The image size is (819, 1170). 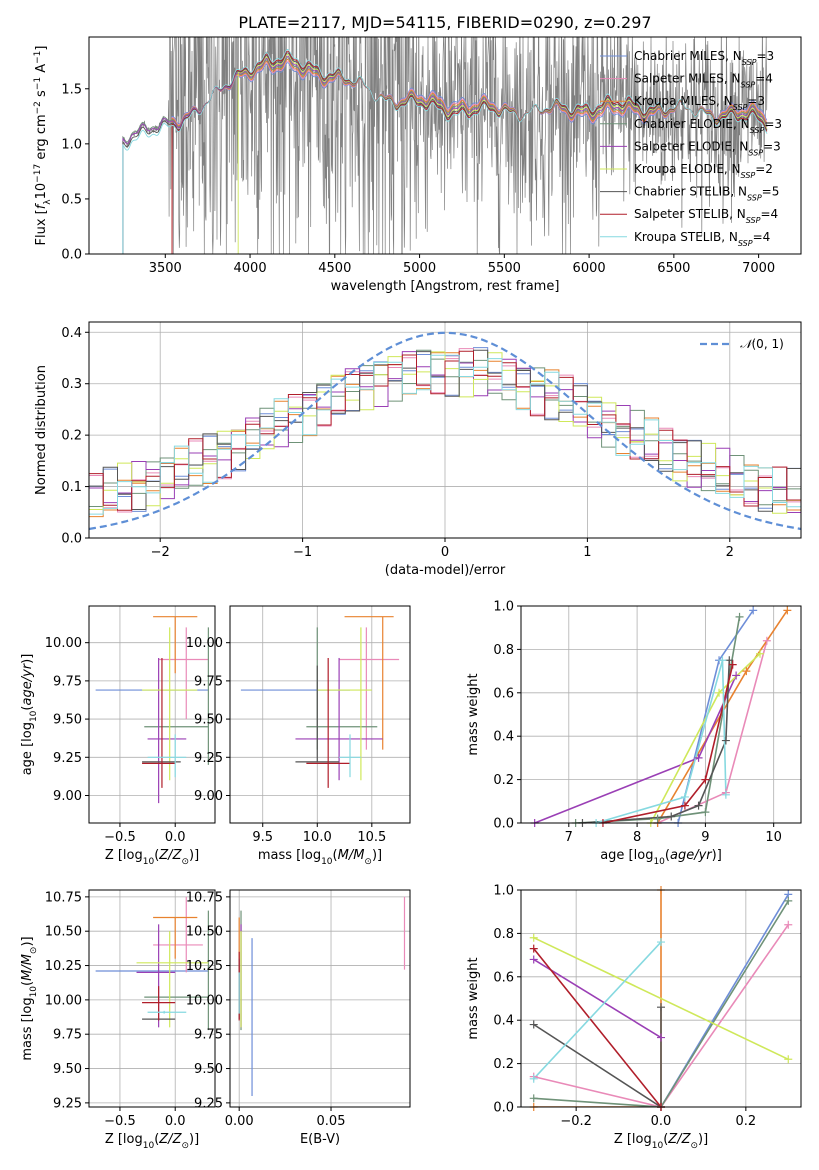 I want to click on y-axis-label: Flux [fλ10−17 erg cm−2 s−1 A−1], so click(x=43, y=146).